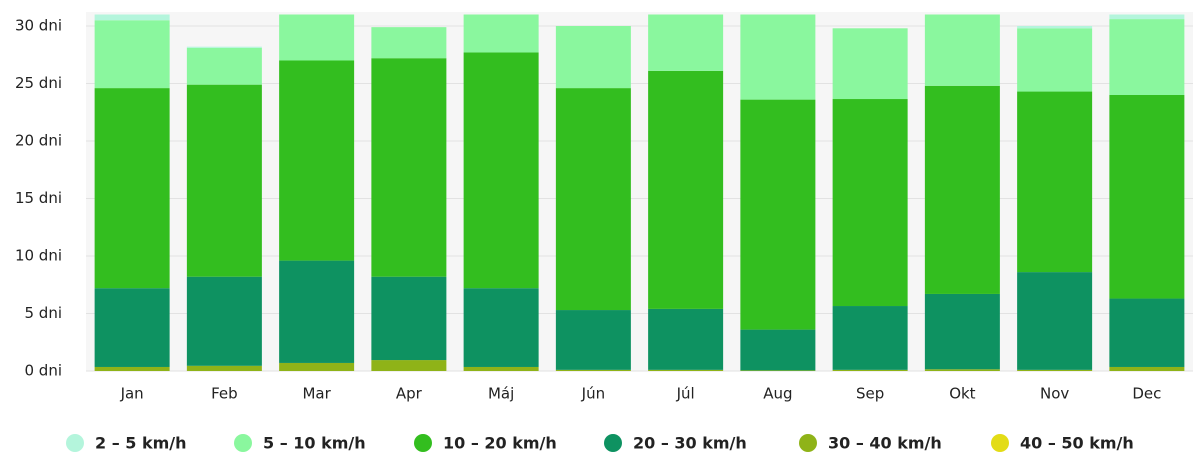 This screenshot has width=1193, height=459. Describe the element at coordinates (962, 394) in the screenshot. I see `x-tick-label: Okt` at that location.